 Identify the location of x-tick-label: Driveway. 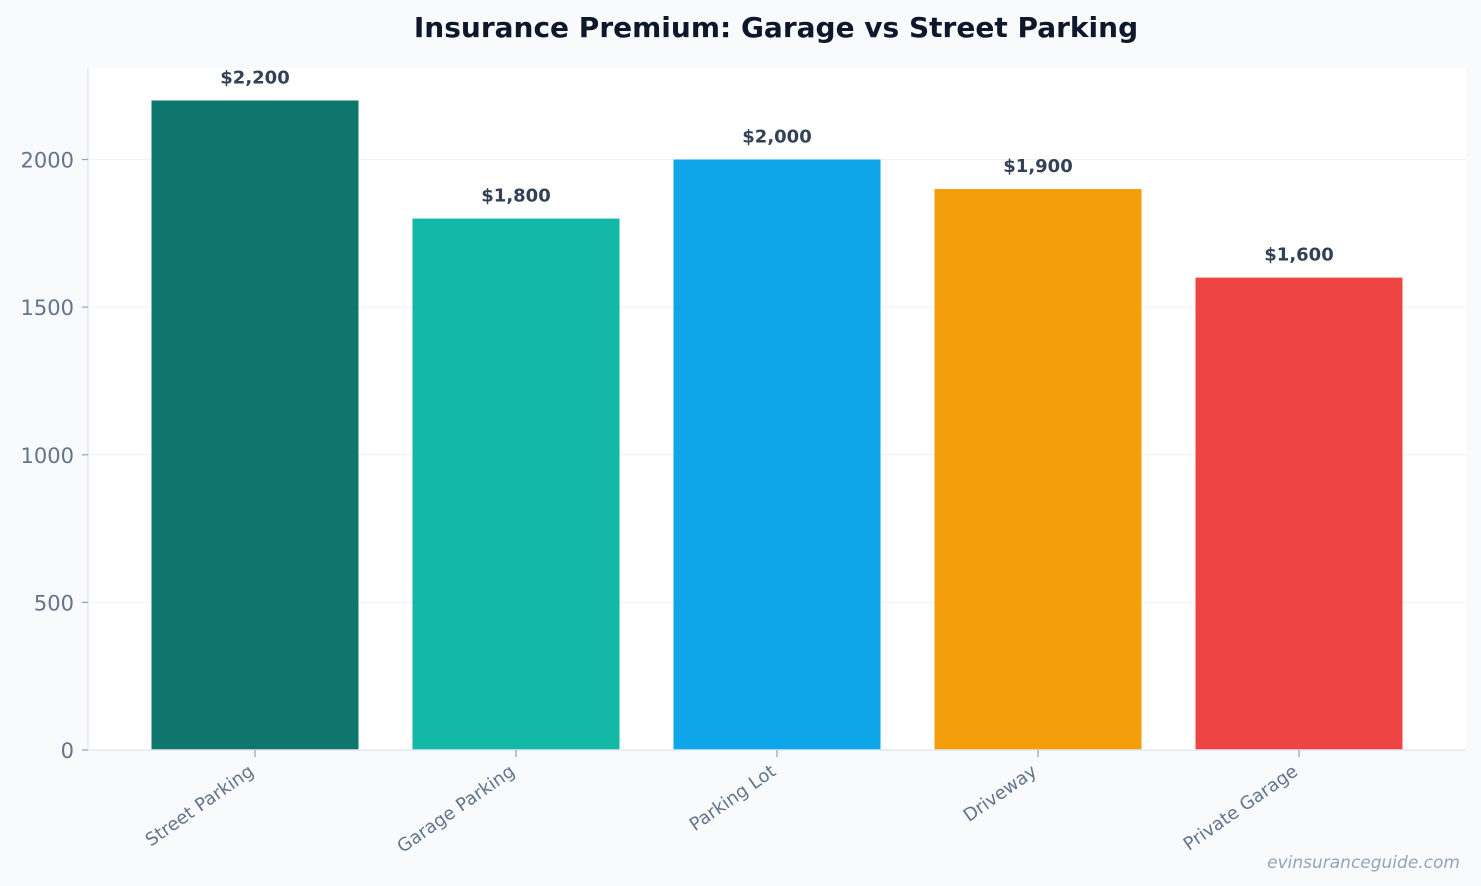
(1000, 794).